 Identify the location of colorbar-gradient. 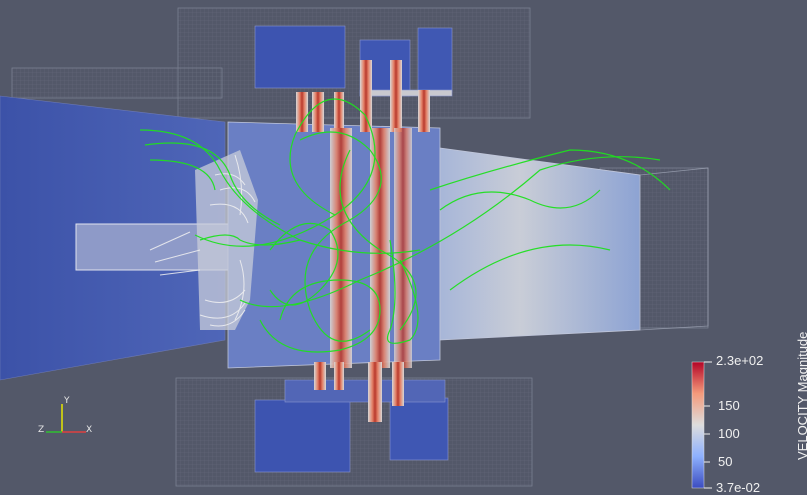
(698, 425).